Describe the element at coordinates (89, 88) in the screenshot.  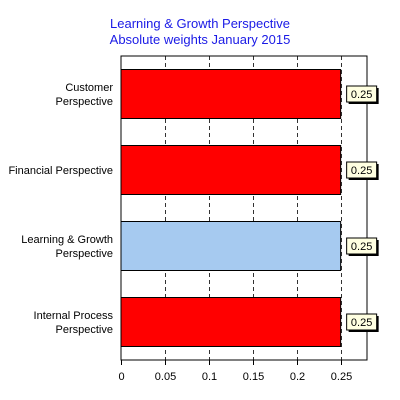
I see `category-label: Customer` at that location.